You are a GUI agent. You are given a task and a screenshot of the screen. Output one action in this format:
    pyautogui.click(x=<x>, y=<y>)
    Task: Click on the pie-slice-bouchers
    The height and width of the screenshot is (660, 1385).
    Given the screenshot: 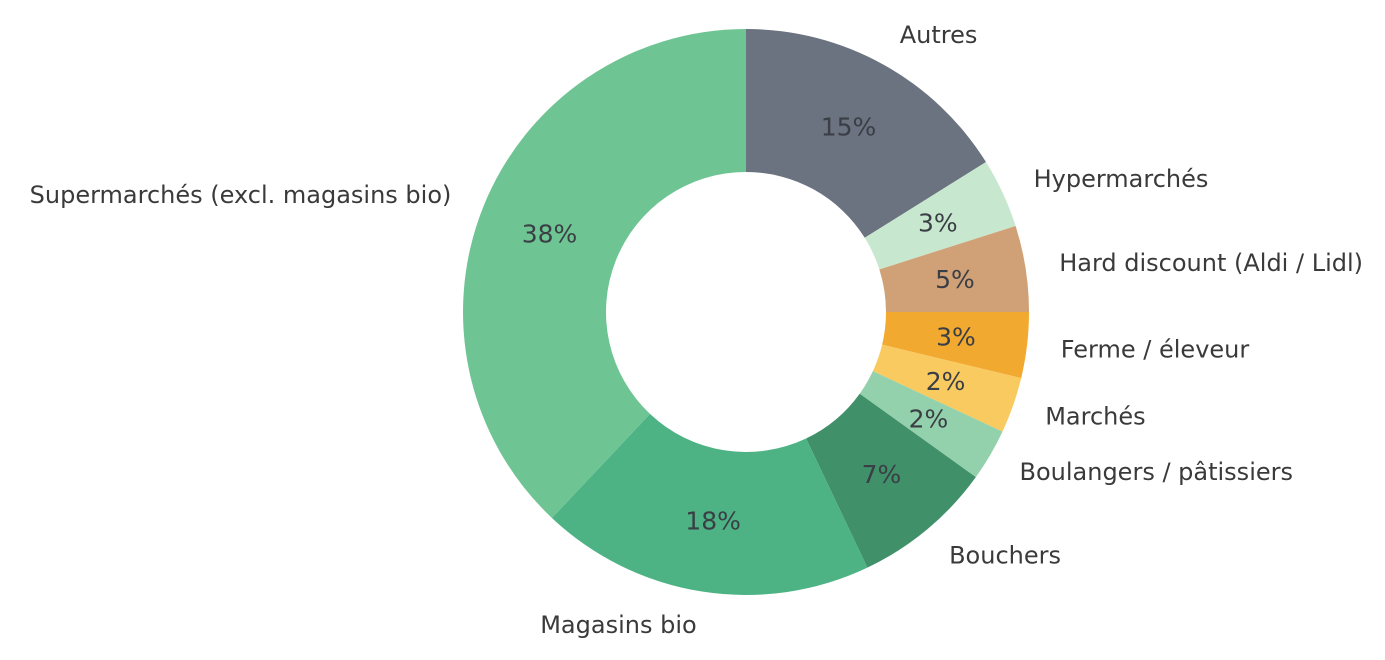 What is the action you would take?
    pyautogui.click(x=891, y=480)
    